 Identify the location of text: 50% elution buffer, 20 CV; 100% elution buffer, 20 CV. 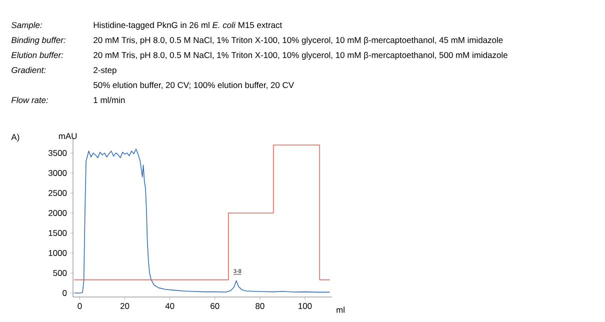
(194, 86).